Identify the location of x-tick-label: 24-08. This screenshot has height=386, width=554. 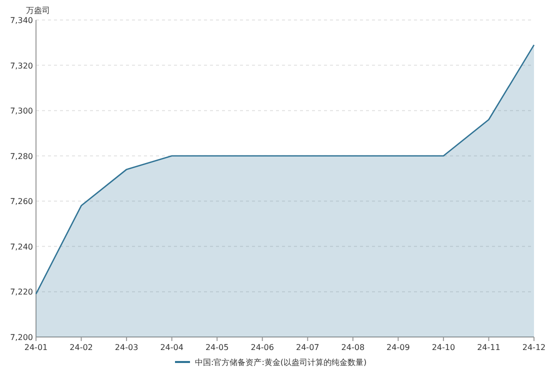
(353, 347).